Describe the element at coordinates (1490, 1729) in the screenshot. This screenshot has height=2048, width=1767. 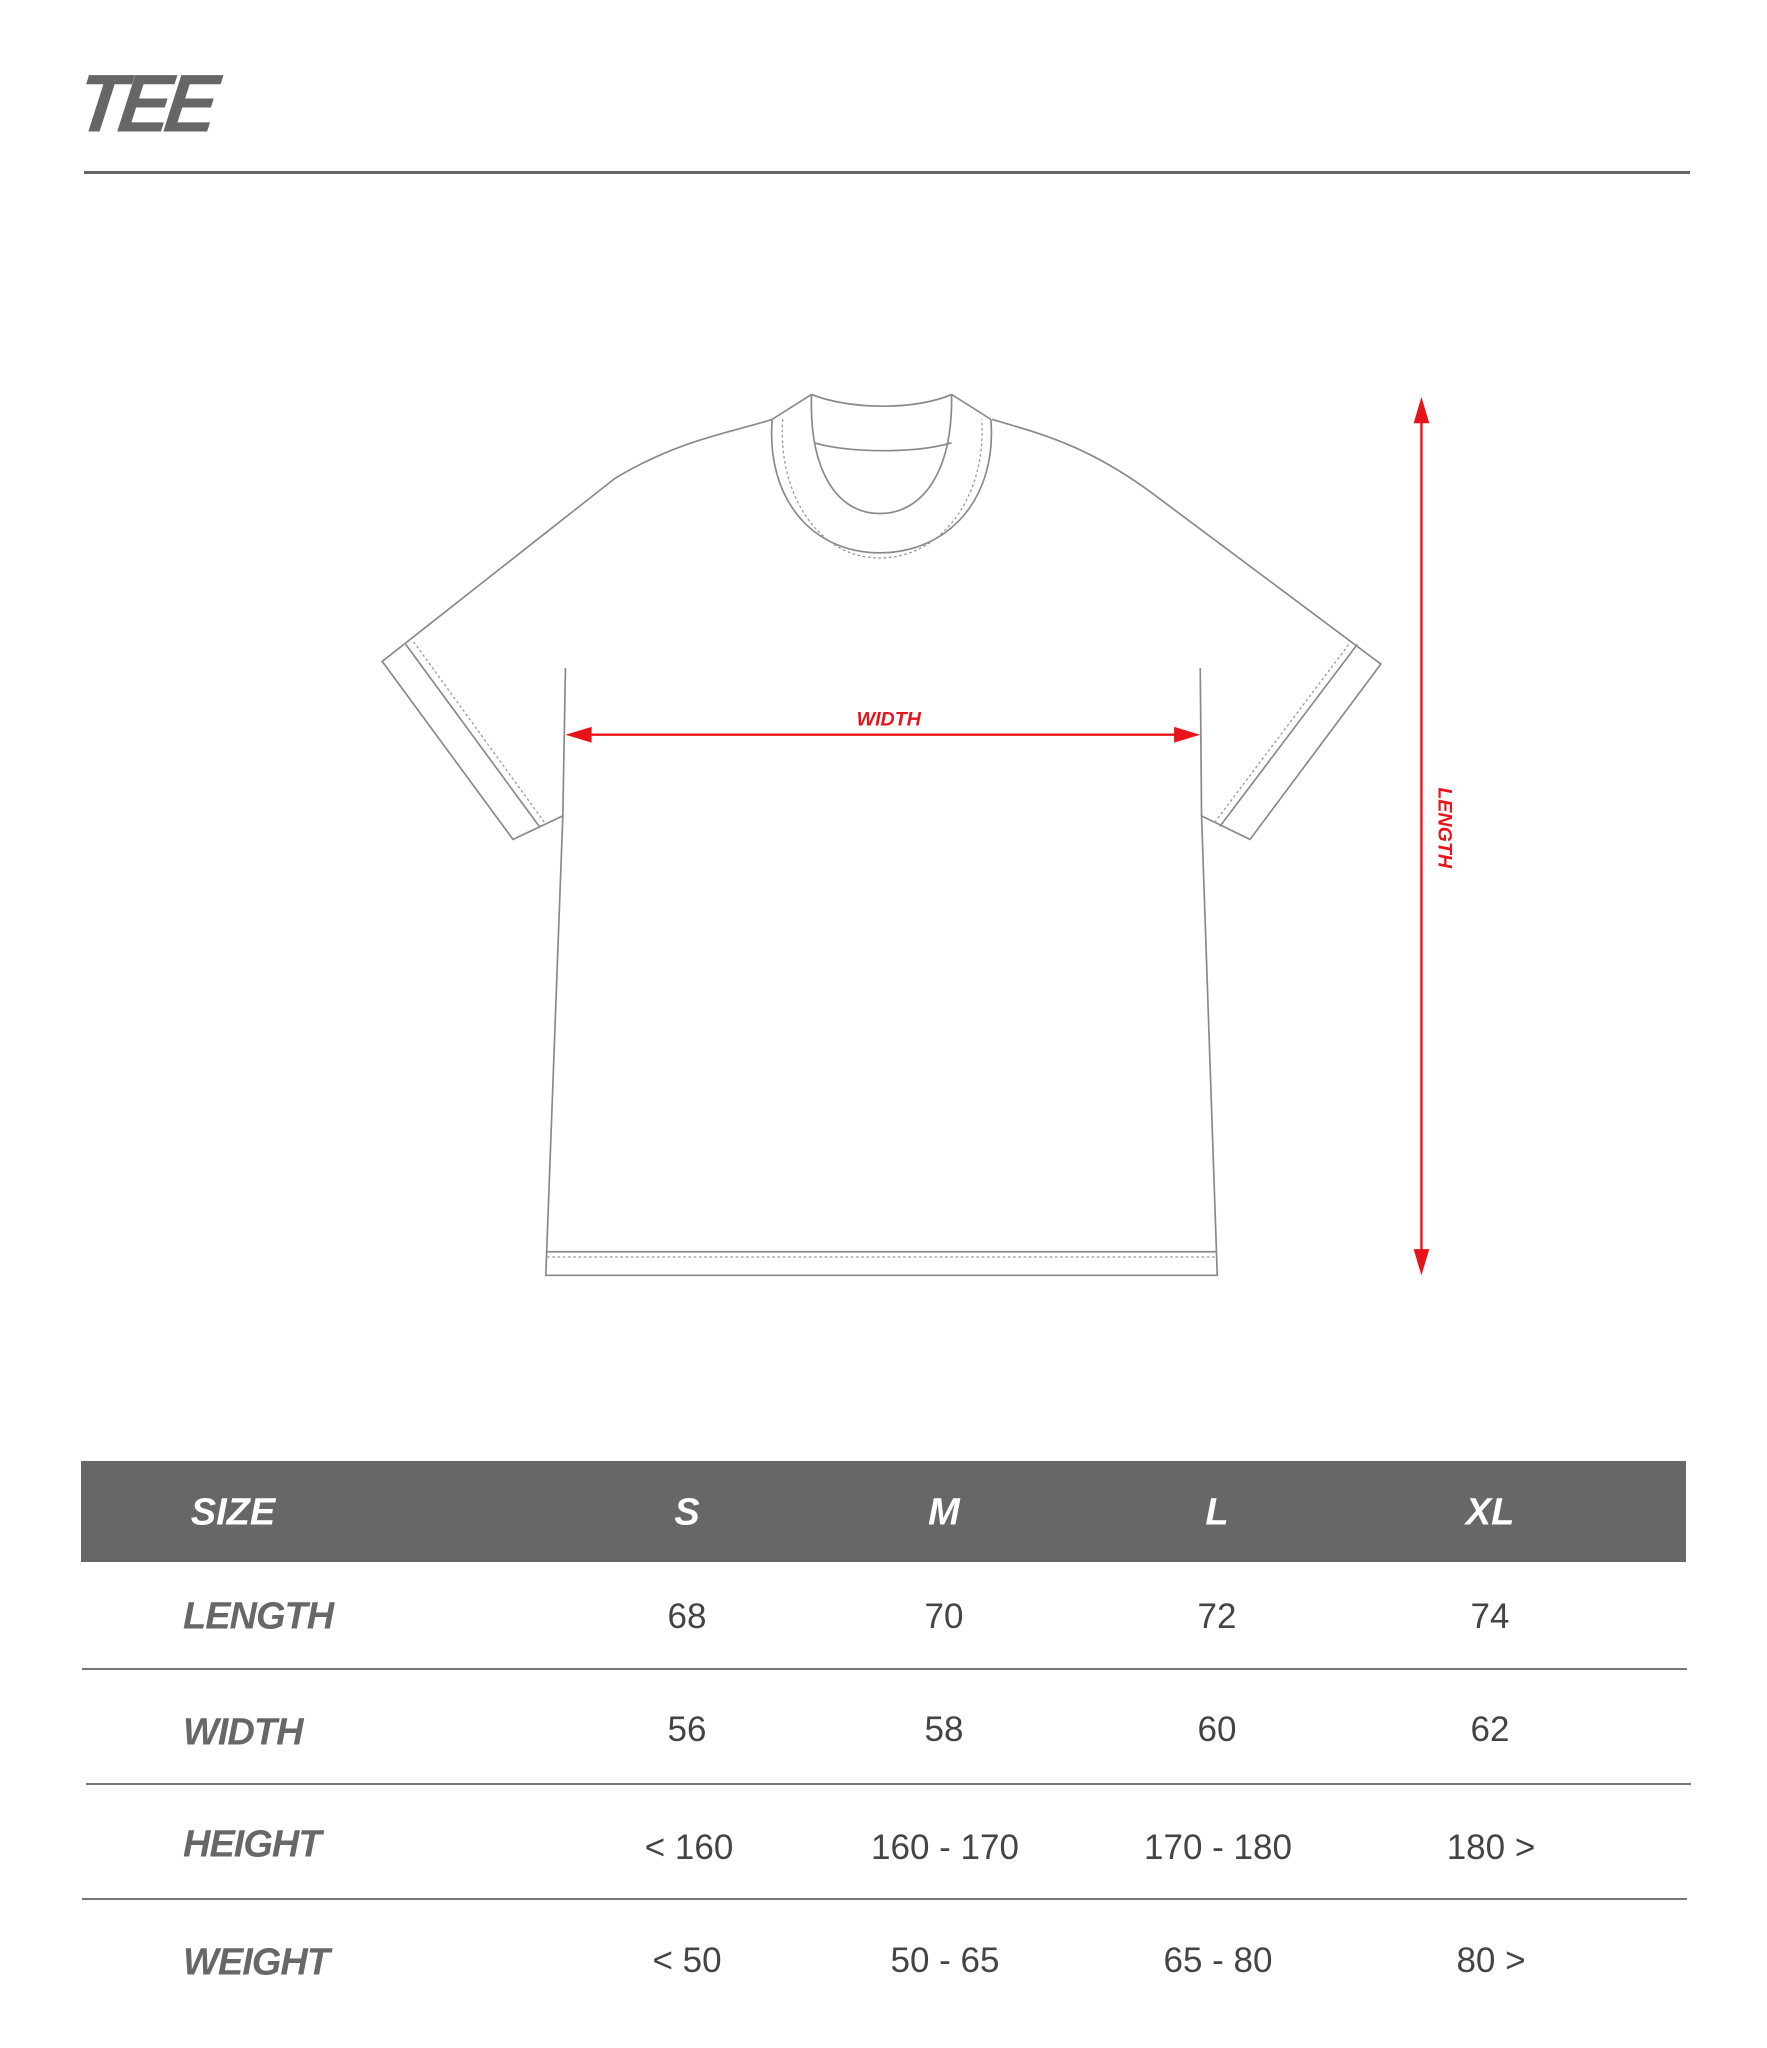
I see `table-cell: 62` at that location.